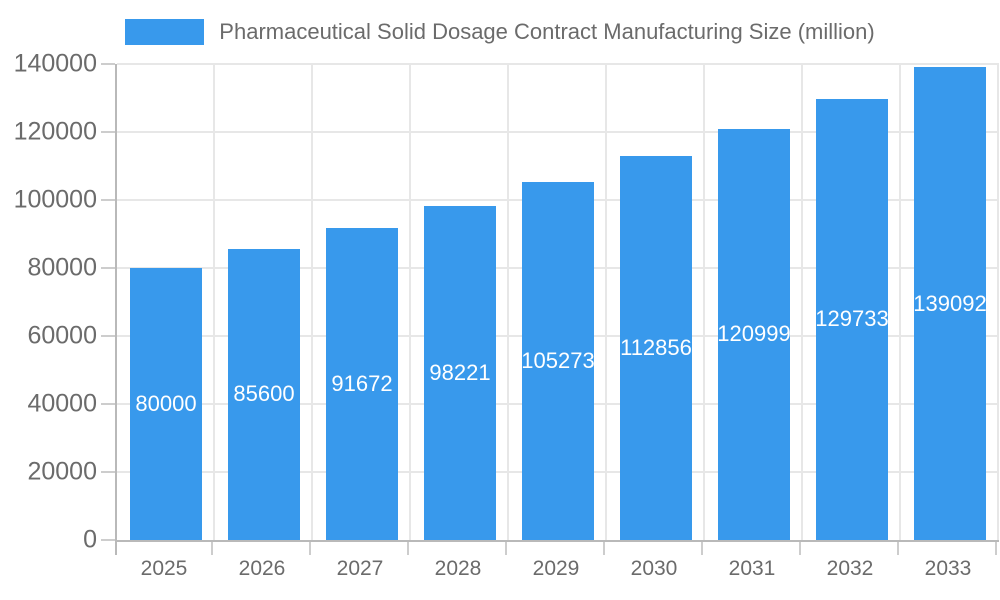 The width and height of the screenshot is (1000, 600). I want to click on bar-value-label: 80000, so click(166, 403).